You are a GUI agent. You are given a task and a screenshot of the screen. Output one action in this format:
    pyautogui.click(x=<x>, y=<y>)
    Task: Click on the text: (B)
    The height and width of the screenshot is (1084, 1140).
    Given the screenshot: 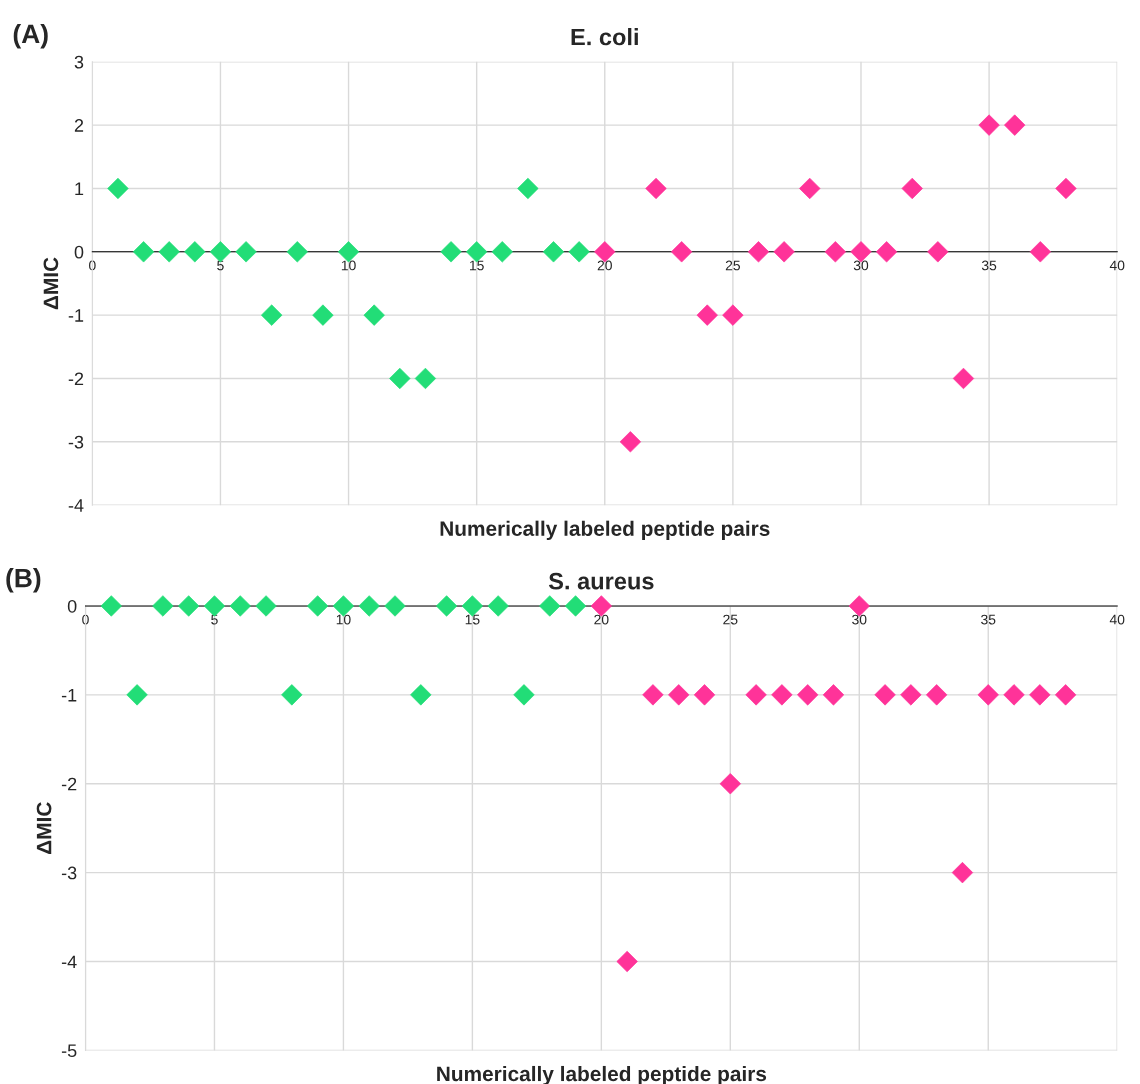 What is the action you would take?
    pyautogui.click(x=23, y=580)
    